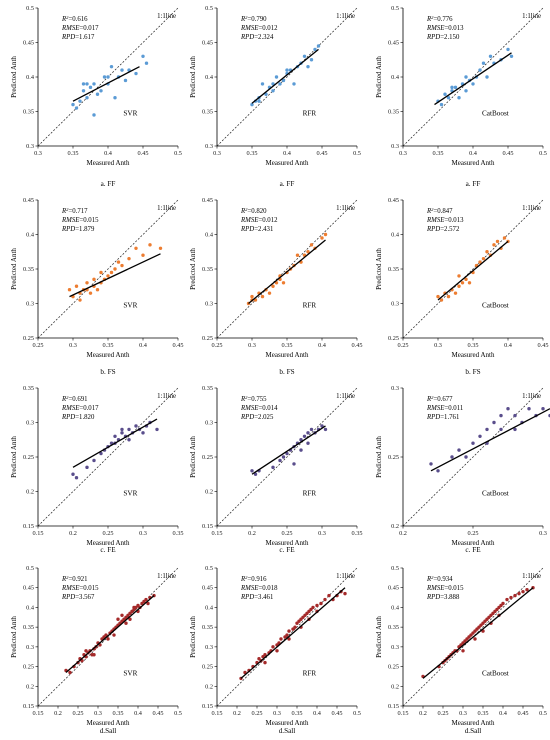 The width and height of the screenshot is (550, 740). Describe the element at coordinates (495, 306) in the screenshot. I see `model-label: CatBoost` at that location.